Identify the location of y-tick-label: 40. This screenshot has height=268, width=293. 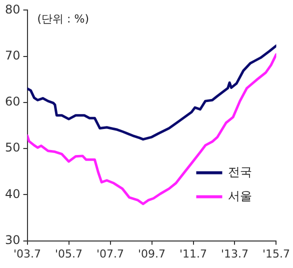
(12, 193).